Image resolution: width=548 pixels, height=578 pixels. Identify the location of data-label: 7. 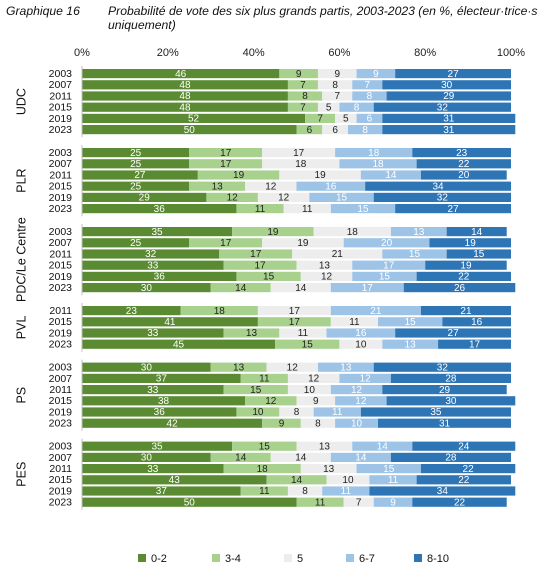
(368, 85).